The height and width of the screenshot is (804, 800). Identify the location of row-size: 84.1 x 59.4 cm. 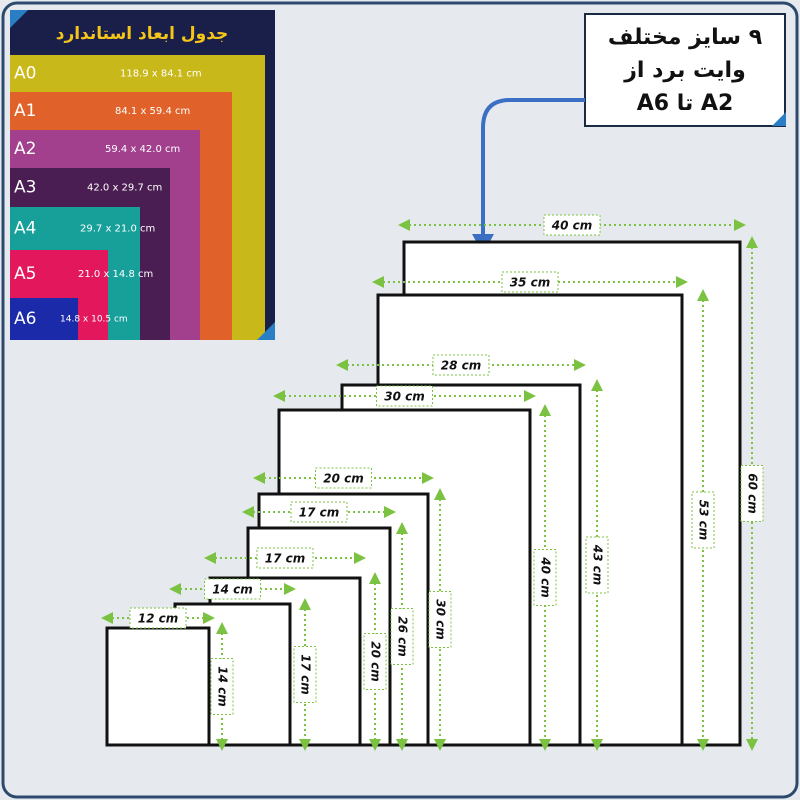
(152, 111).